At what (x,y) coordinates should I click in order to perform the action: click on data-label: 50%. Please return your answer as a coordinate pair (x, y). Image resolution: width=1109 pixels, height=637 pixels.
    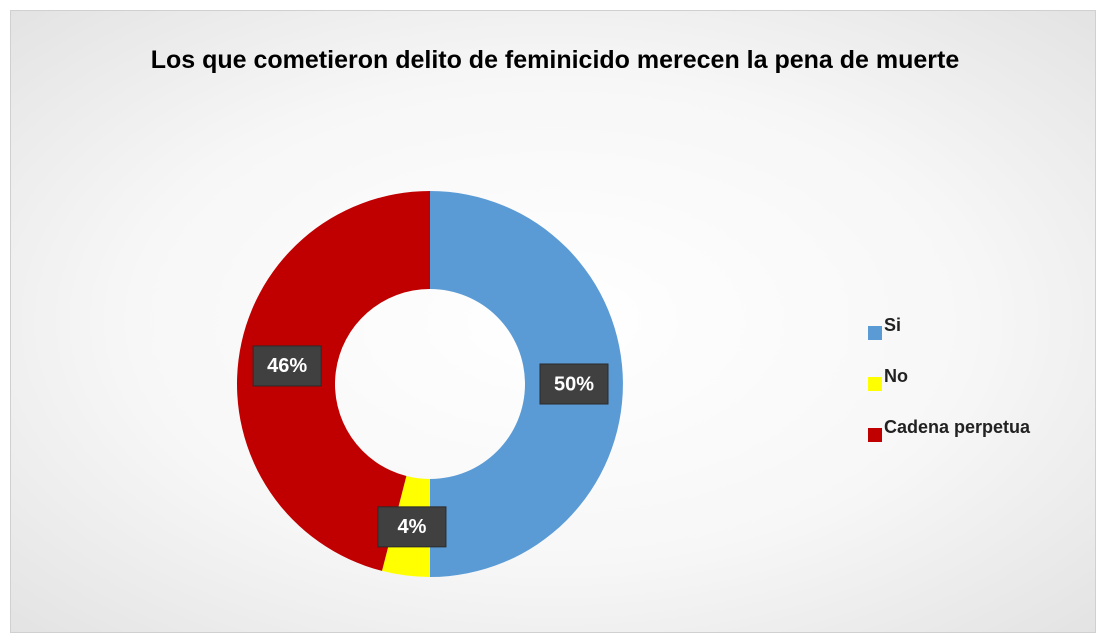
    Looking at the image, I should click on (574, 384).